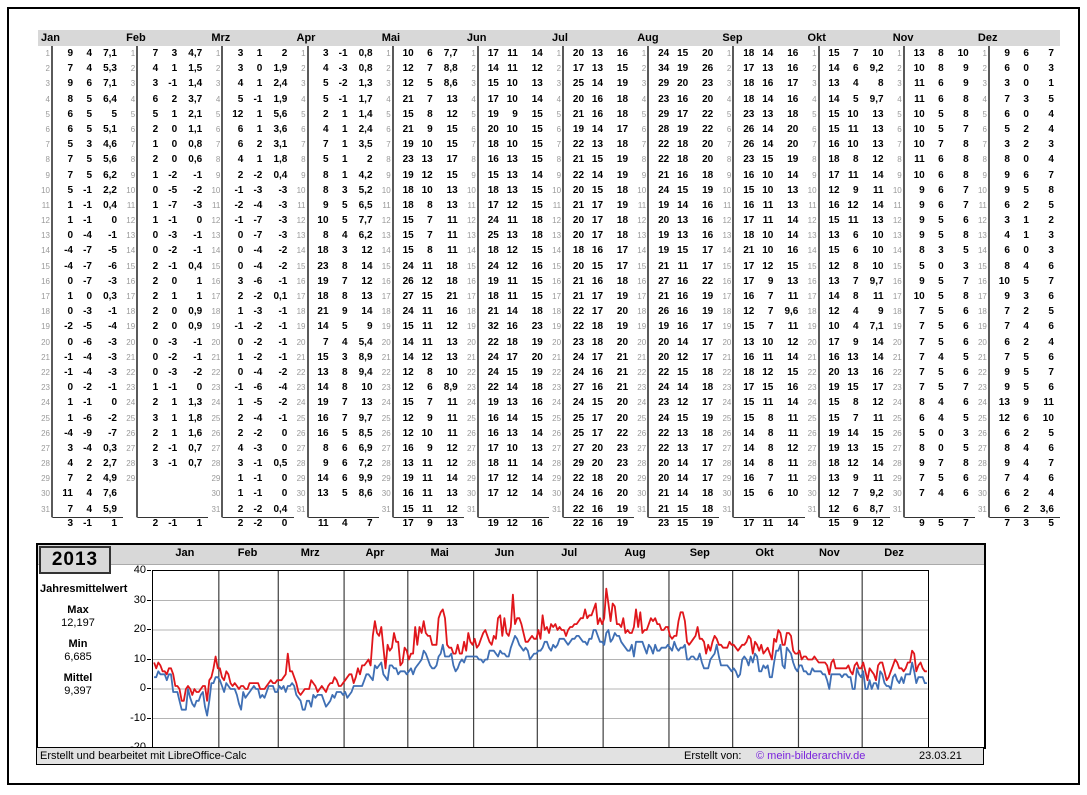 The height and width of the screenshot is (795, 1087). I want to click on value-mean: 12, so click(537, 69).